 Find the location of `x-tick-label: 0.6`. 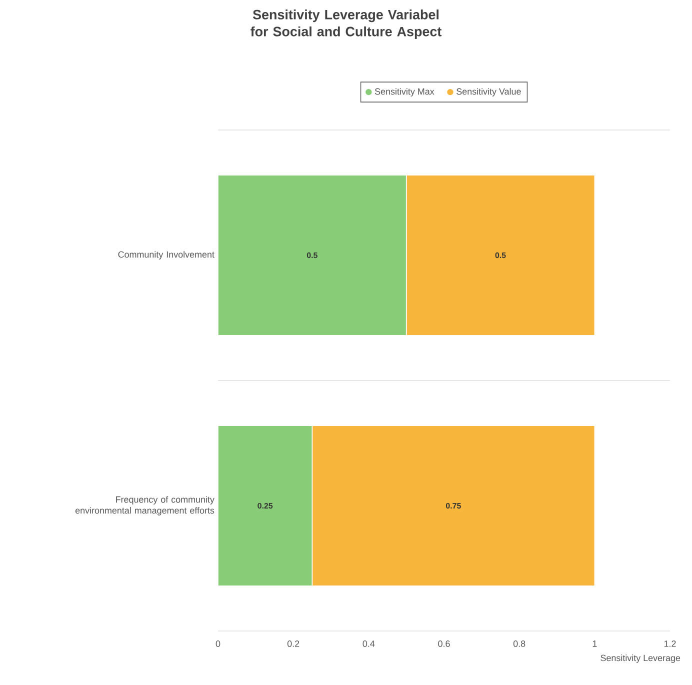

x-tick-label: 0.6 is located at coordinates (444, 643).